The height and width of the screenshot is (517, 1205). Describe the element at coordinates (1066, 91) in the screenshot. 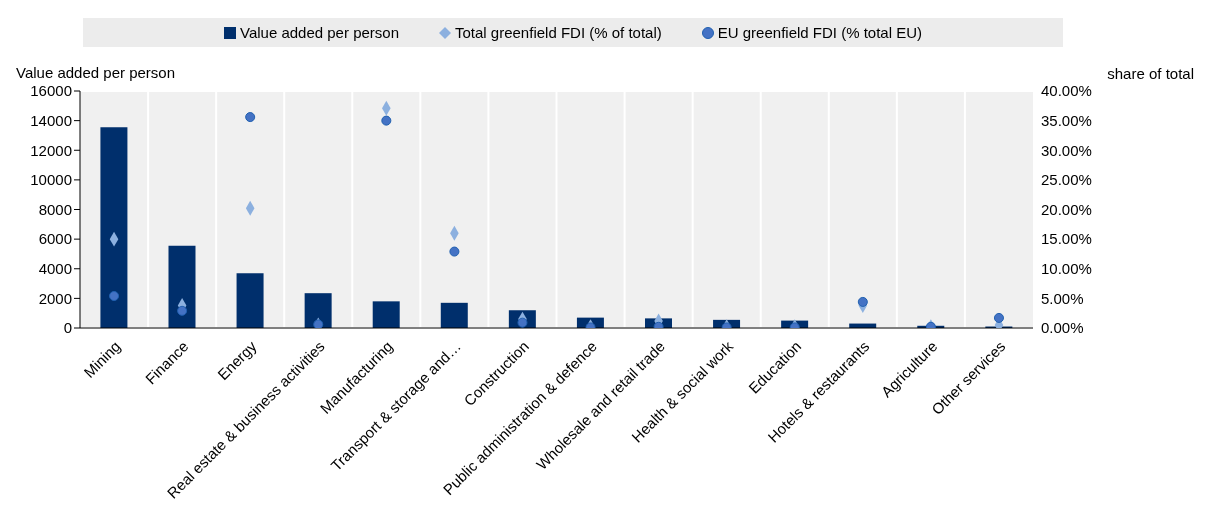

I see `y2-tick-label: 40.00%` at that location.